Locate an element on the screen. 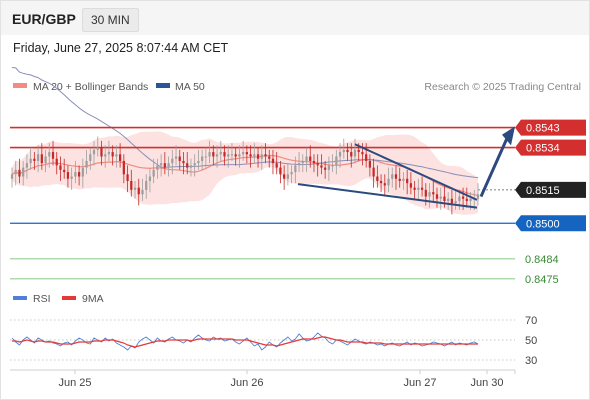 This screenshot has height=400, width=590. ma9-legend-swatch is located at coordinates (69, 298).